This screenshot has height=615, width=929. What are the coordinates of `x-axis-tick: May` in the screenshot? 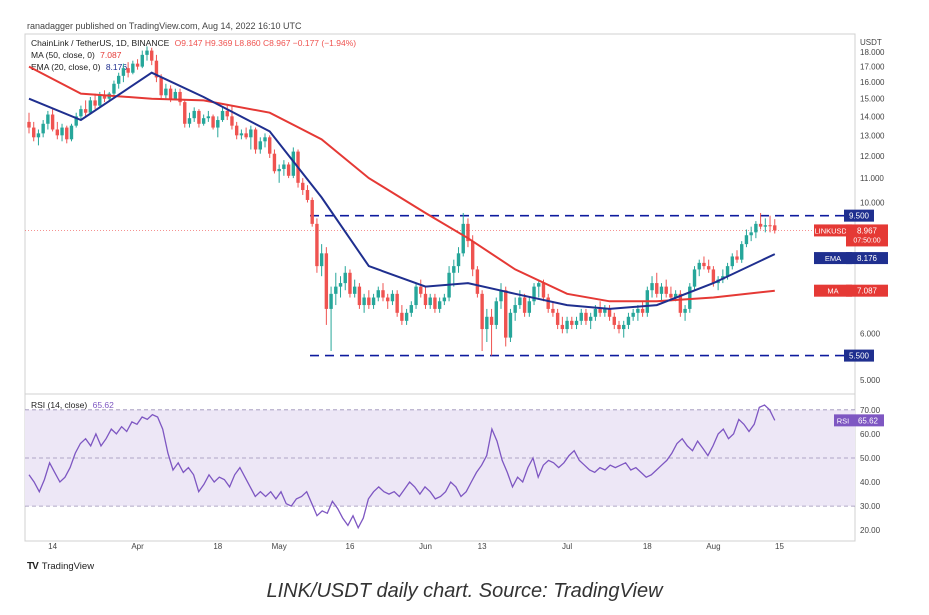 It's located at (279, 546).